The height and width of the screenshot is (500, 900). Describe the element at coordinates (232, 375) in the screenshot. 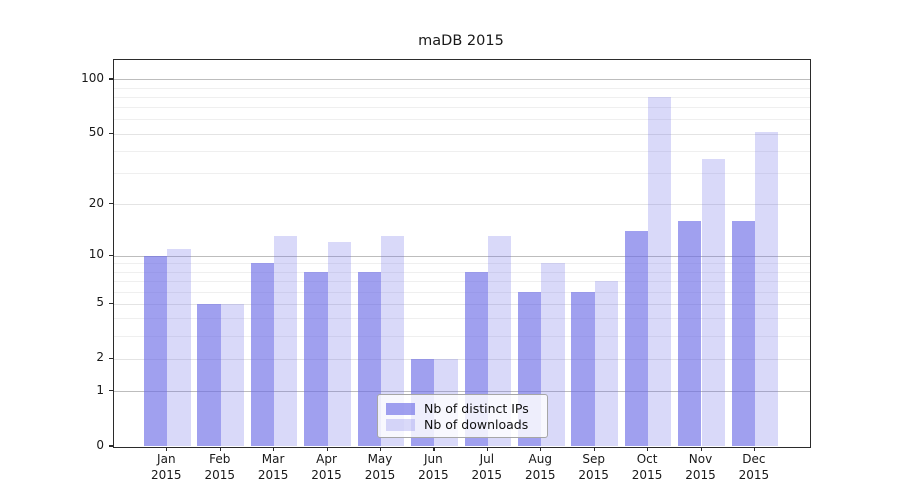

I see `bar-downloads-feb` at that location.